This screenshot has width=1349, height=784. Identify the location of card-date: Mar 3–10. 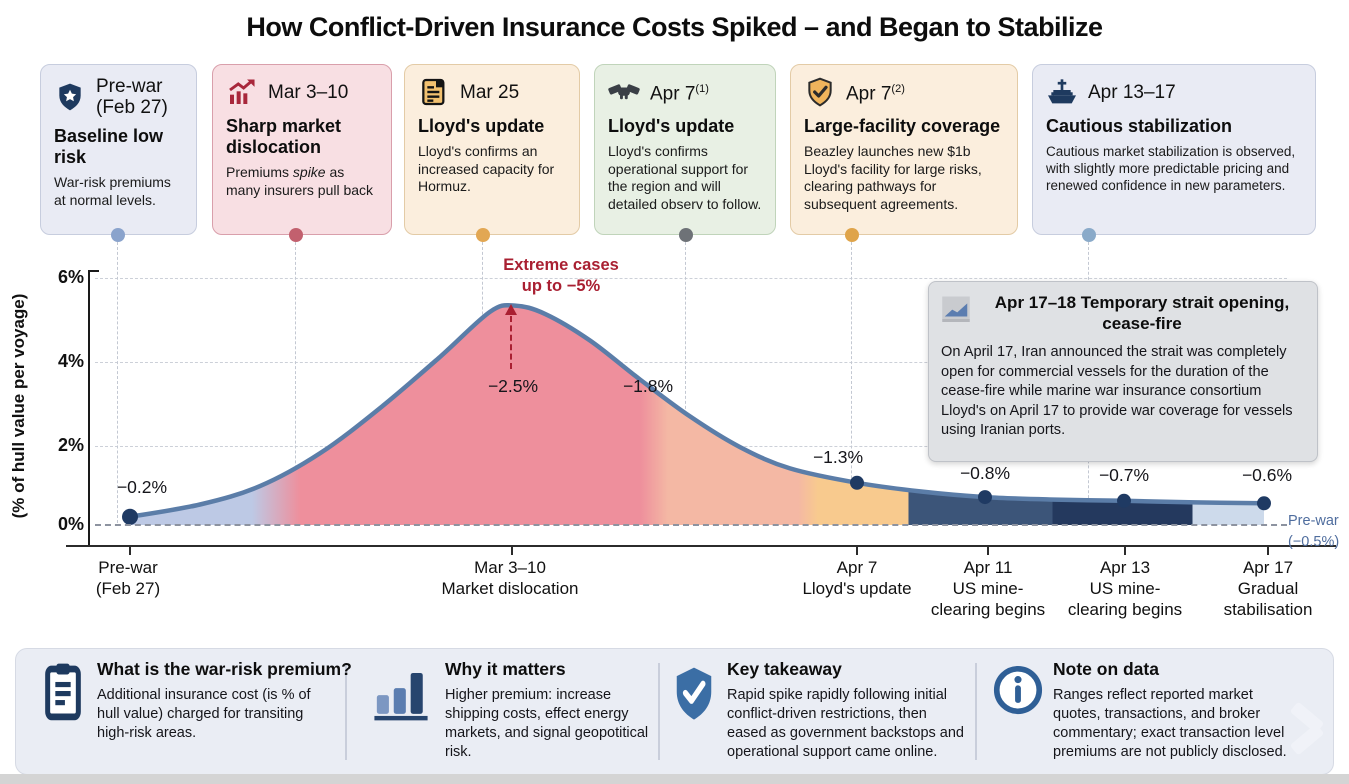
(308, 92).